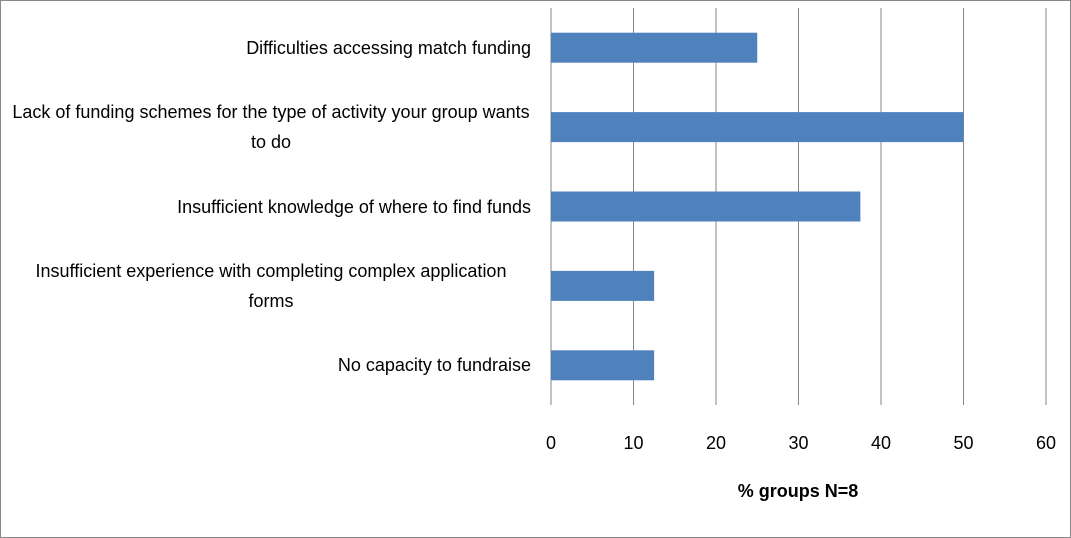  What do you see at coordinates (388, 47) in the screenshot?
I see `y-tick-label: Difficulties accessing match funding` at bounding box center [388, 47].